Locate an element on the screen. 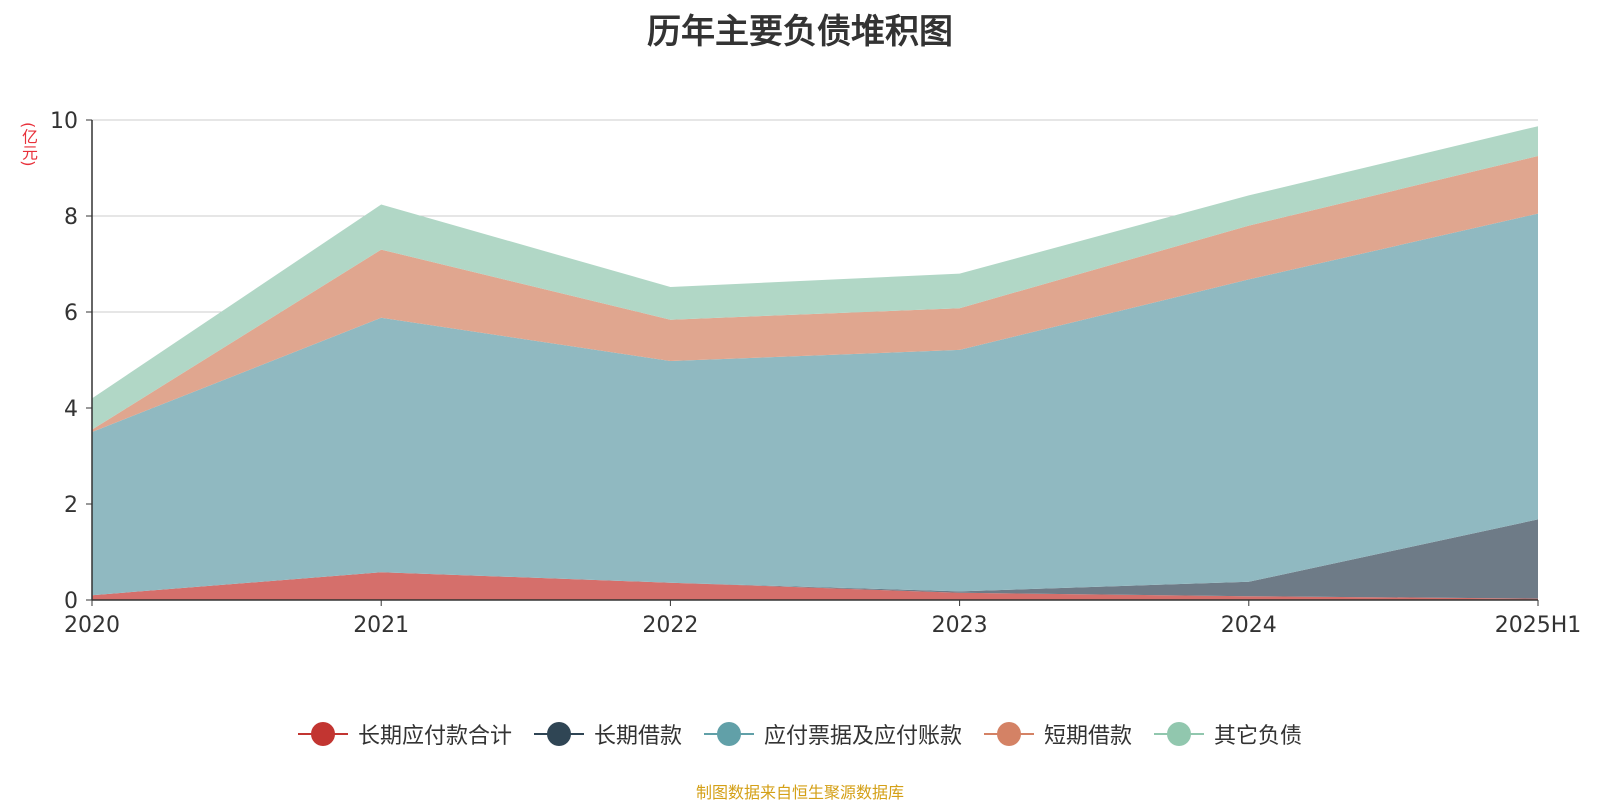  y-tick-label: 4 is located at coordinates (71, 409).